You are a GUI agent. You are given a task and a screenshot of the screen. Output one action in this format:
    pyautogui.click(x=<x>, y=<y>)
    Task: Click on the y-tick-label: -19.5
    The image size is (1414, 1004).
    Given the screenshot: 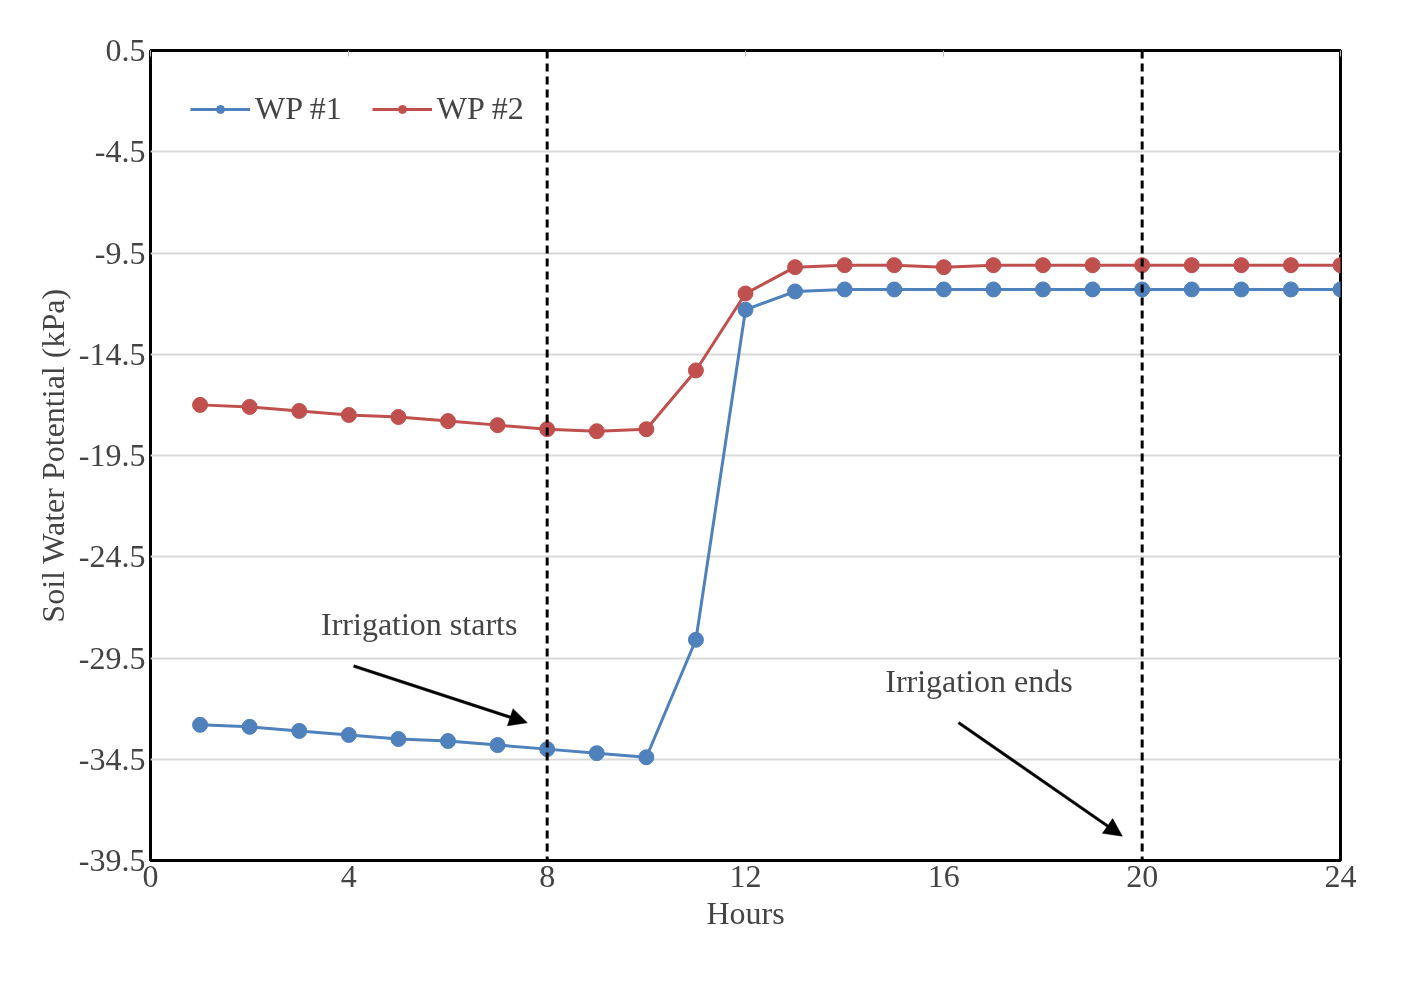 What is the action you would take?
    pyautogui.click(x=112, y=455)
    